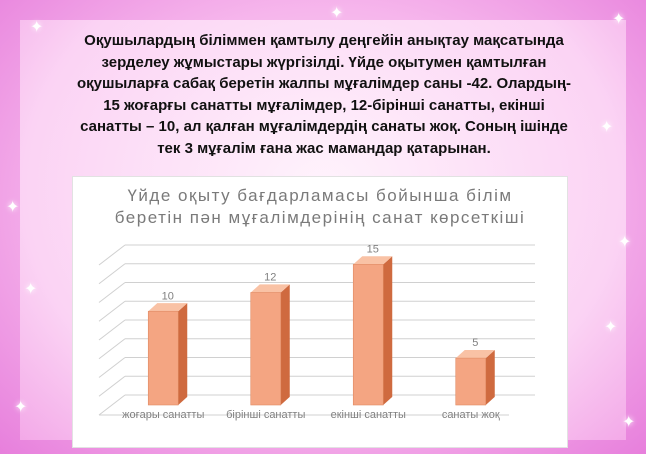  What do you see at coordinates (368, 415) in the screenshot?
I see `x-tick-label: екінші санатты` at bounding box center [368, 415].